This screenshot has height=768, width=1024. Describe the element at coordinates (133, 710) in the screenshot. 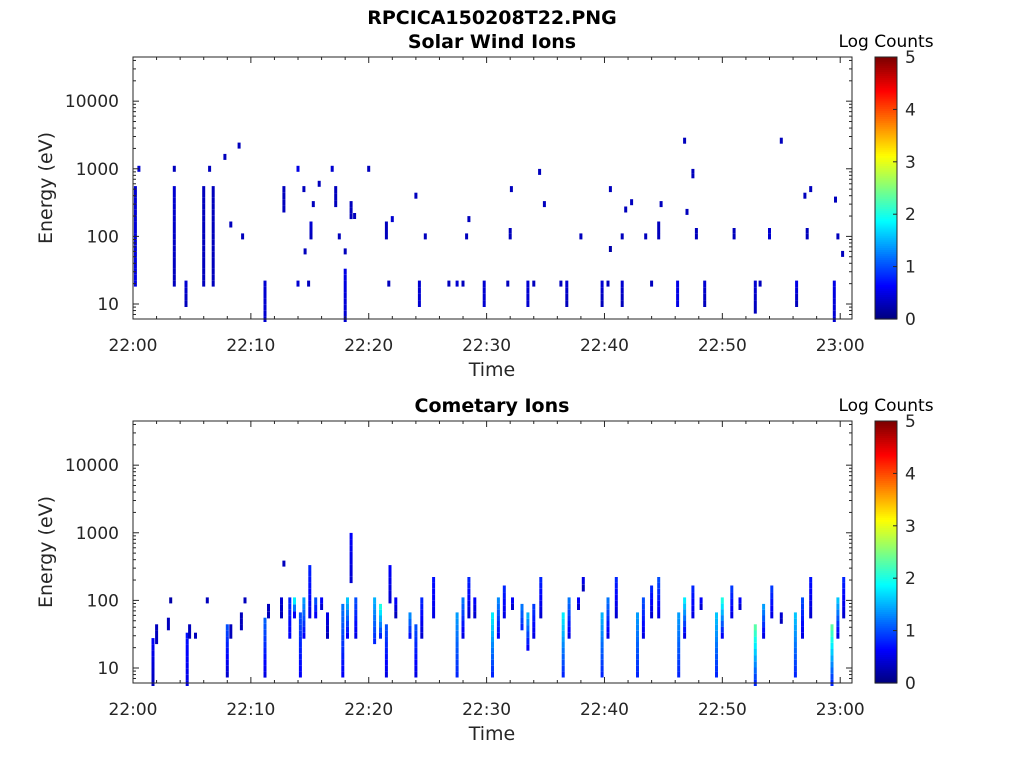

I see `x-tick-label: 22:00` at that location.